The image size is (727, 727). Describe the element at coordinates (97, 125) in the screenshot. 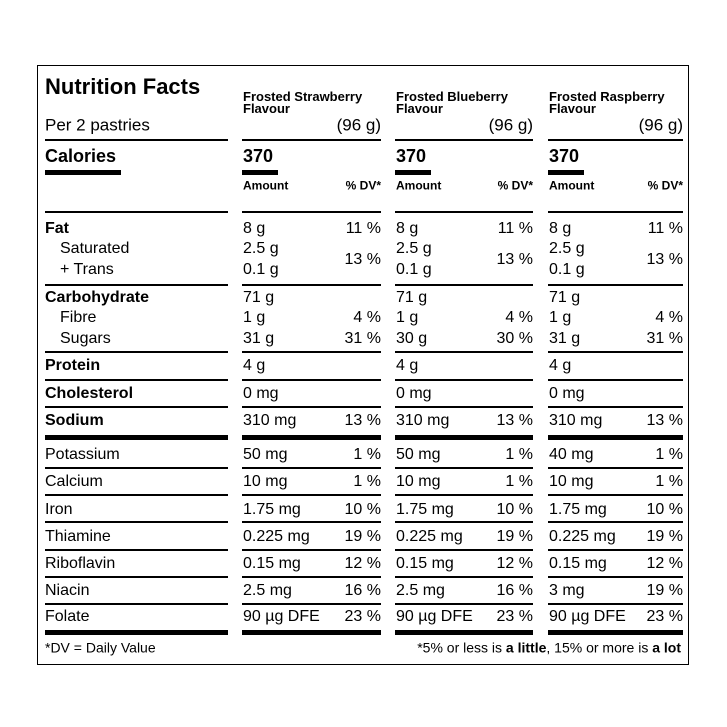

I see `serving: Per 2 pastries` at that location.